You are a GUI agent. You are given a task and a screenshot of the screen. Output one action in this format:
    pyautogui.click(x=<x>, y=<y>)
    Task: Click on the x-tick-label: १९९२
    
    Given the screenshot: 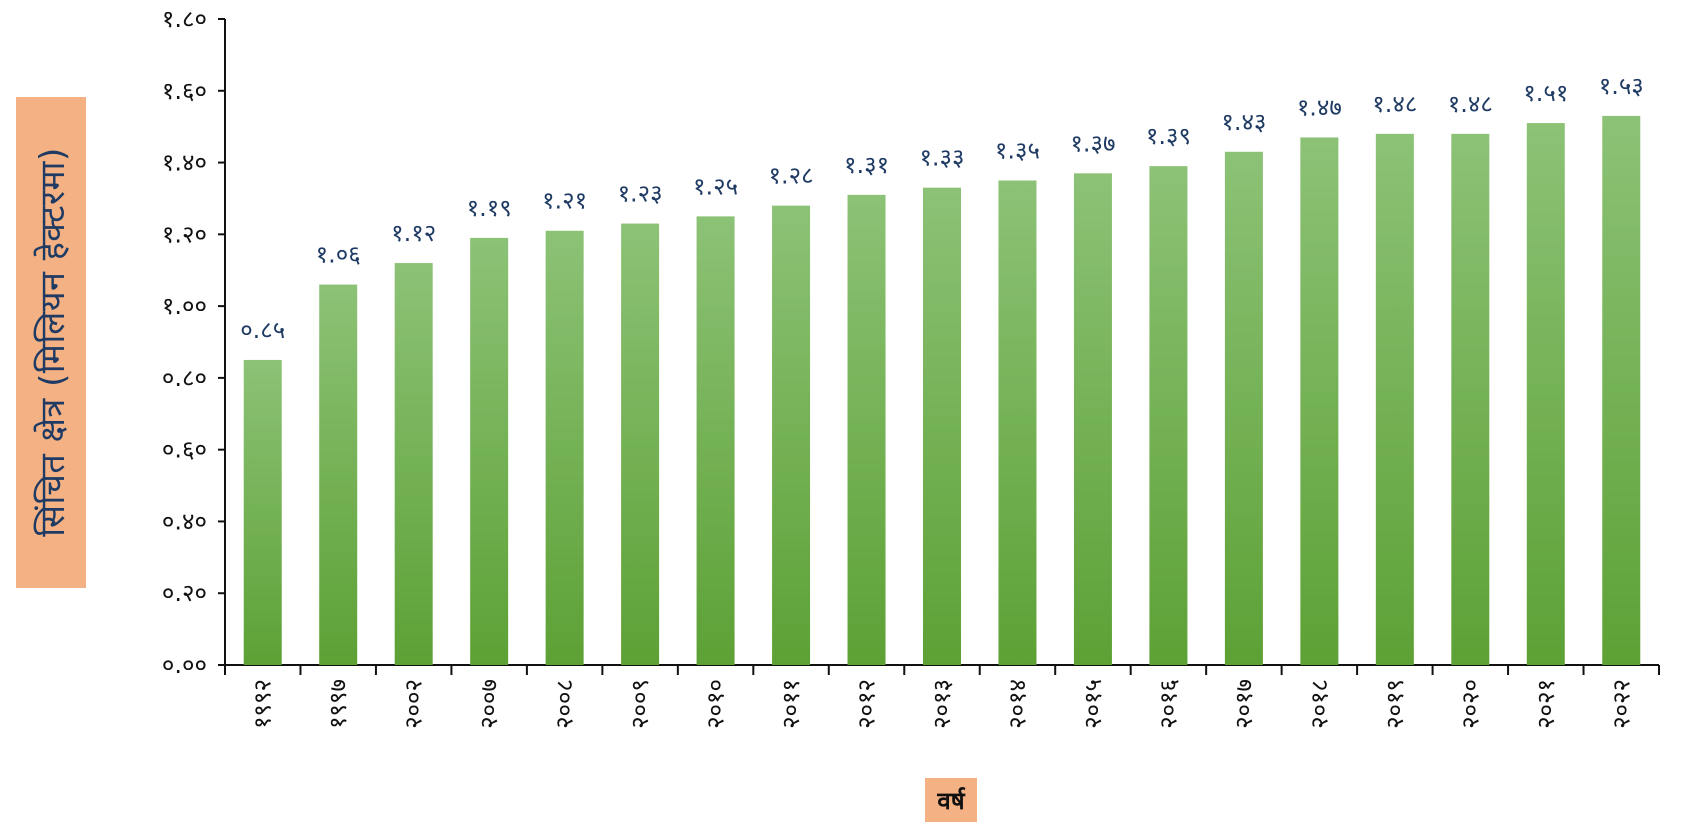 What is the action you would take?
    pyautogui.click(x=263, y=704)
    